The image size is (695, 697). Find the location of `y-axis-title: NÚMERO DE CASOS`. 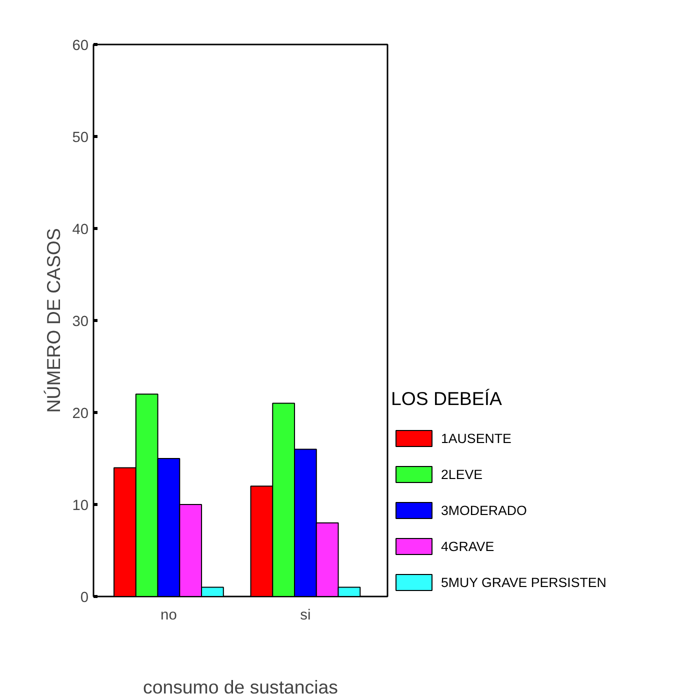

y-axis-title: NÚMERO DE CASOS is located at coordinates (53, 320).